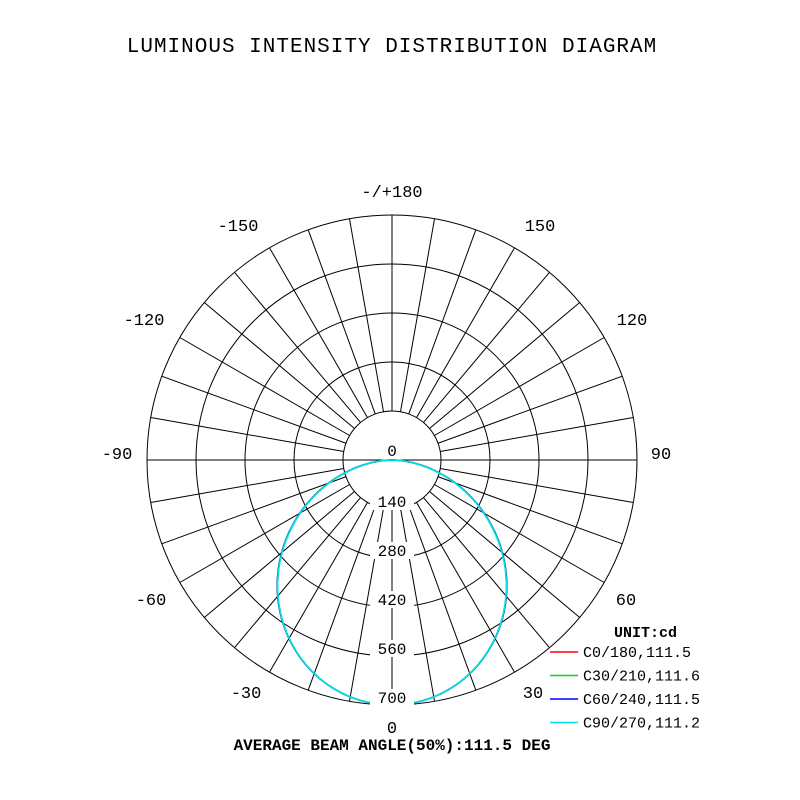 The width and height of the screenshot is (800, 800). I want to click on angle-label-7: 60, so click(626, 601).